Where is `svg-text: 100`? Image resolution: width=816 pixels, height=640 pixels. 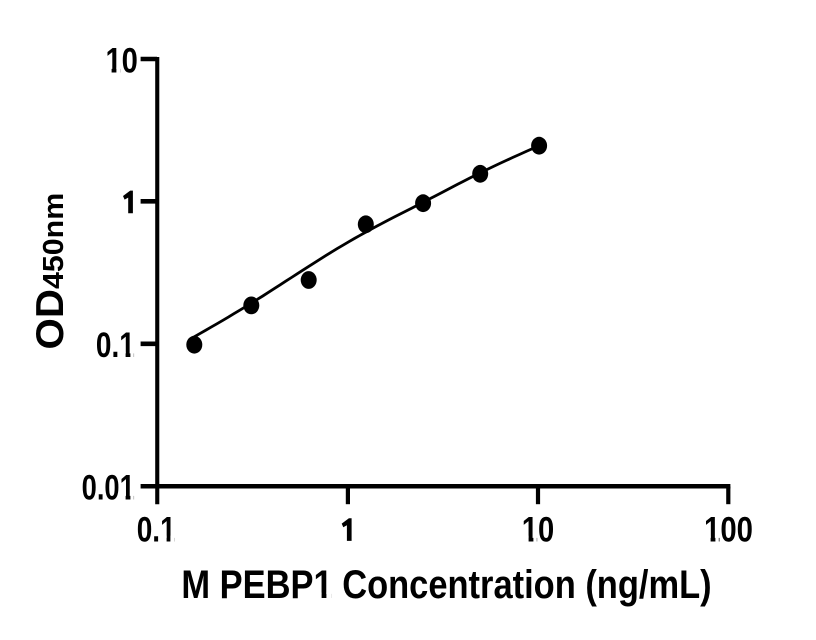 svg-text: 100 is located at coordinates (728, 529).